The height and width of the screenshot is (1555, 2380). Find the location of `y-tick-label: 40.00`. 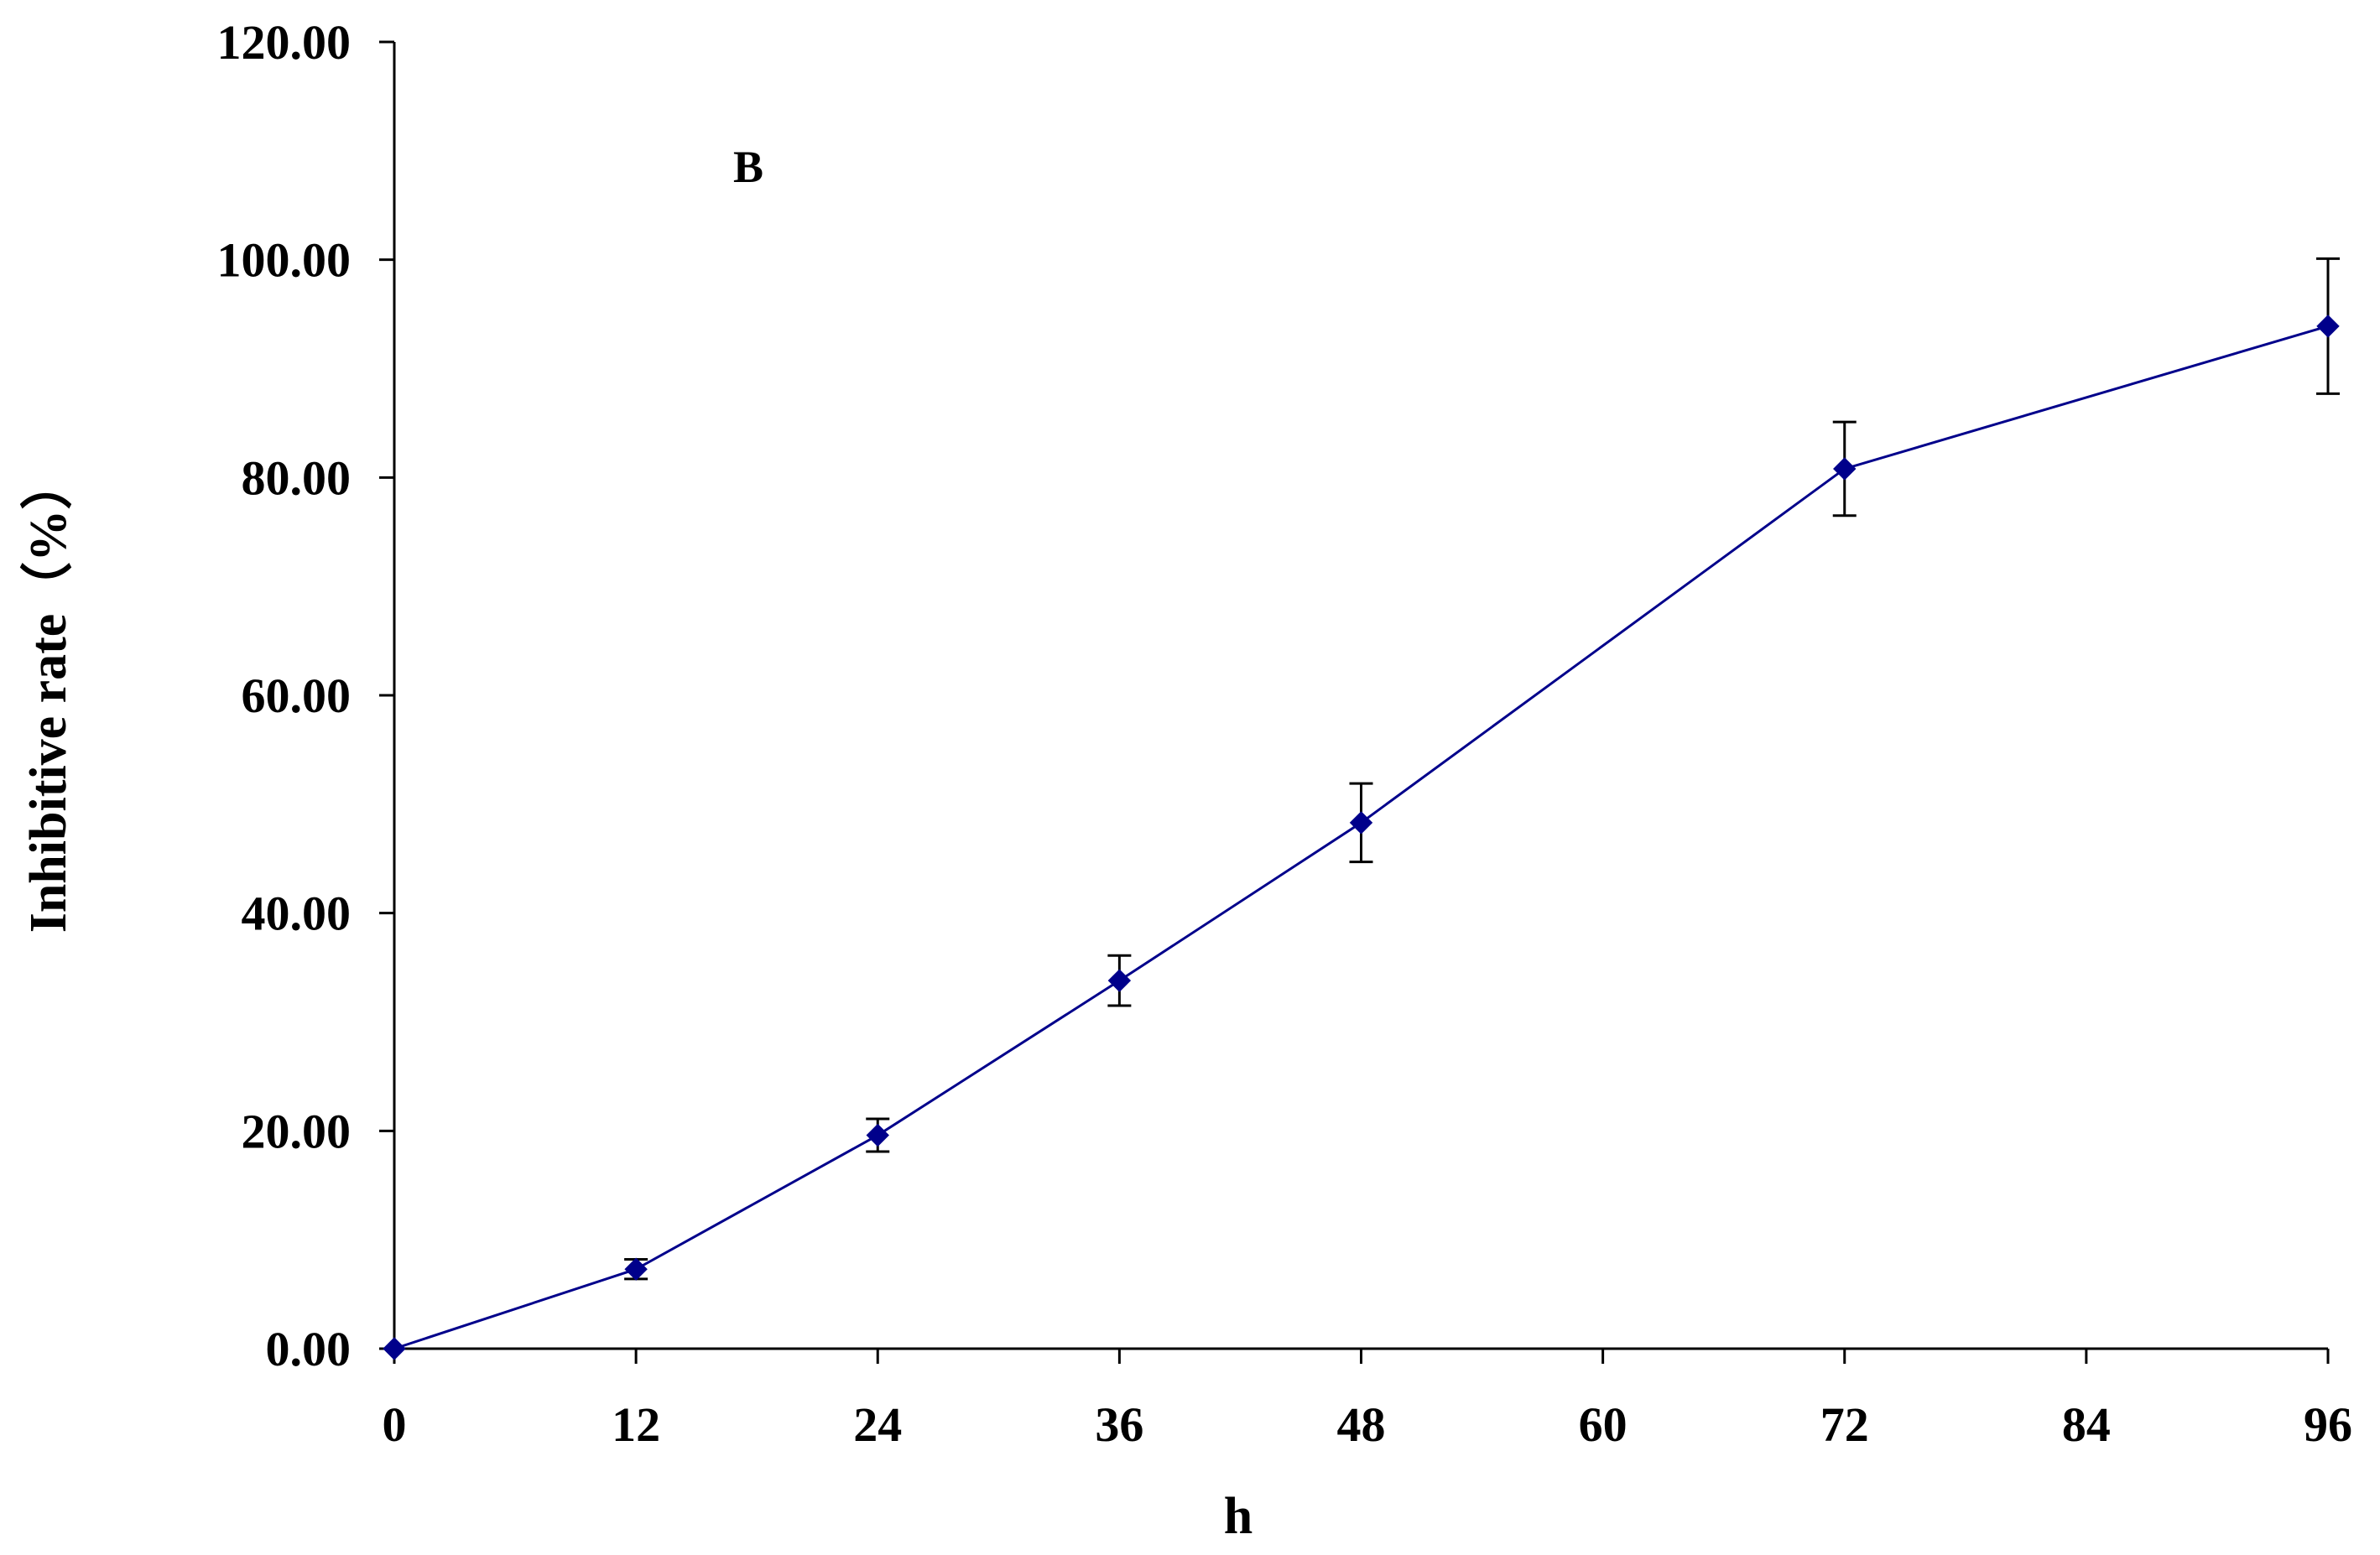

y-tick-label: 40.00 is located at coordinates (297, 914).